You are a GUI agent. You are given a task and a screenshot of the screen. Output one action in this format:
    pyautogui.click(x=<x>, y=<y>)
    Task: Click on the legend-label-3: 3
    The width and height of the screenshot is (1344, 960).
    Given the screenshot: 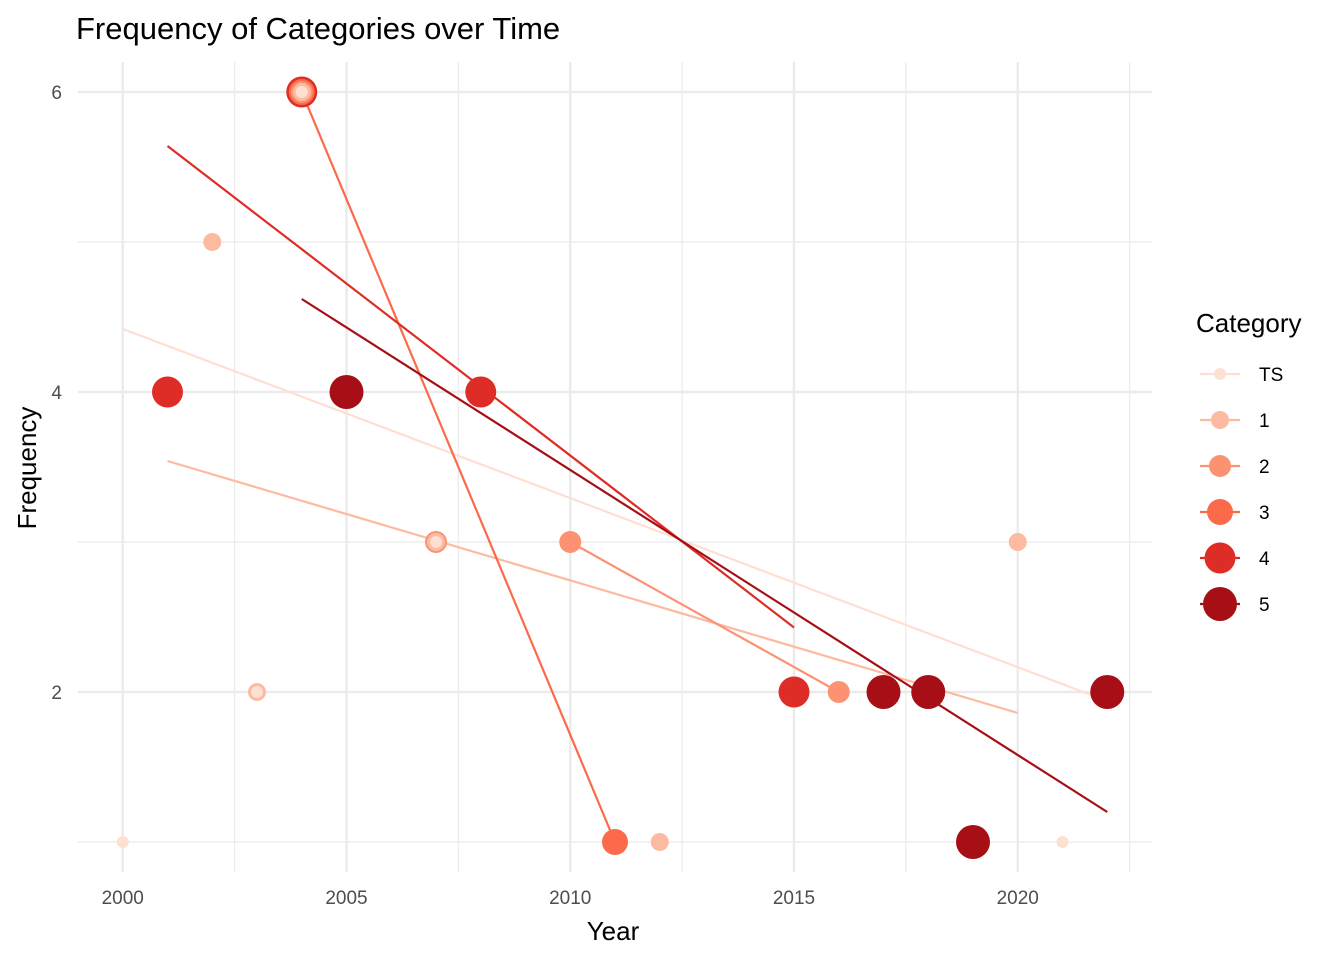 What is the action you would take?
    pyautogui.click(x=1264, y=513)
    